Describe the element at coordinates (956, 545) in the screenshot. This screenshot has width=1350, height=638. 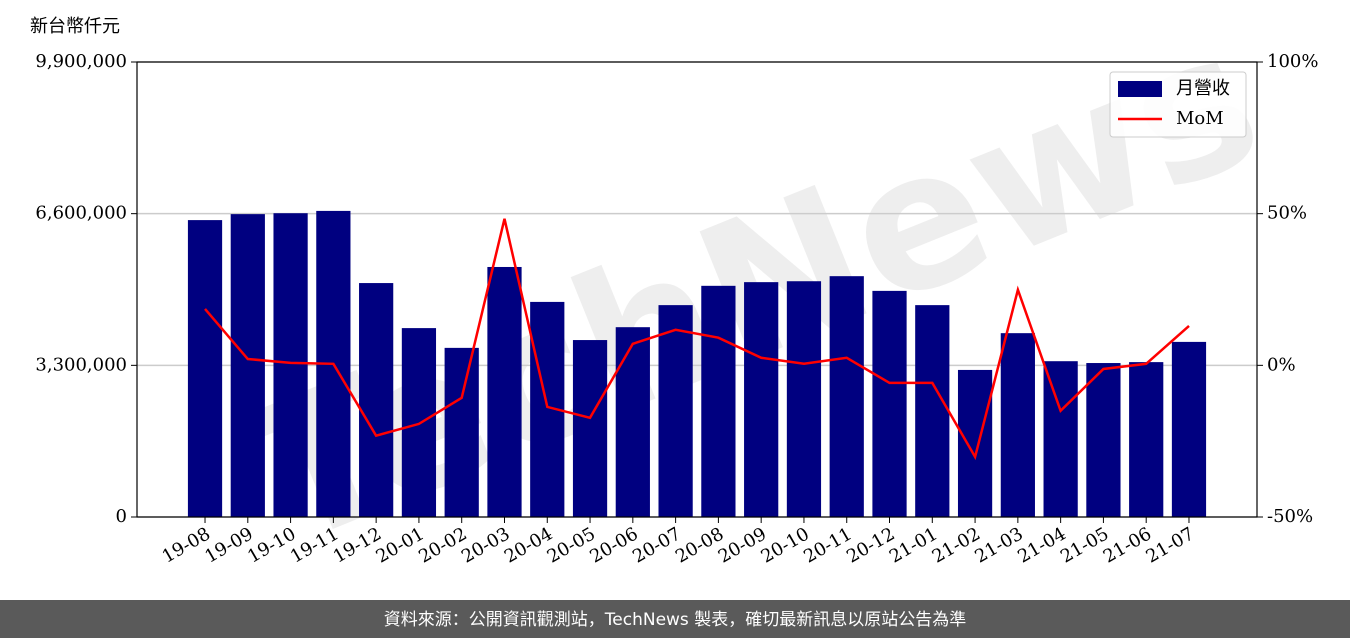
I see `x-tick-label: 21-02` at that location.